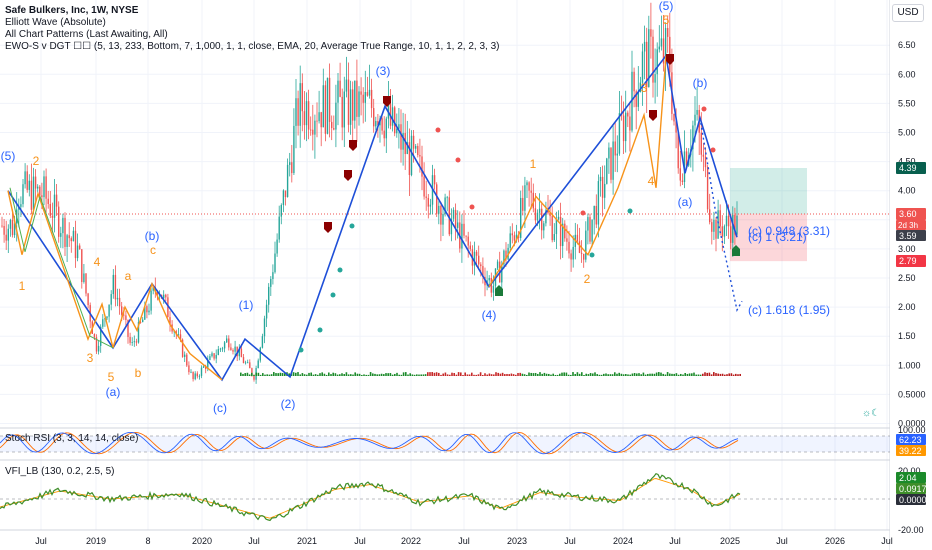 The width and height of the screenshot is (932, 550). I want to click on ma-line, so click(61, 268).